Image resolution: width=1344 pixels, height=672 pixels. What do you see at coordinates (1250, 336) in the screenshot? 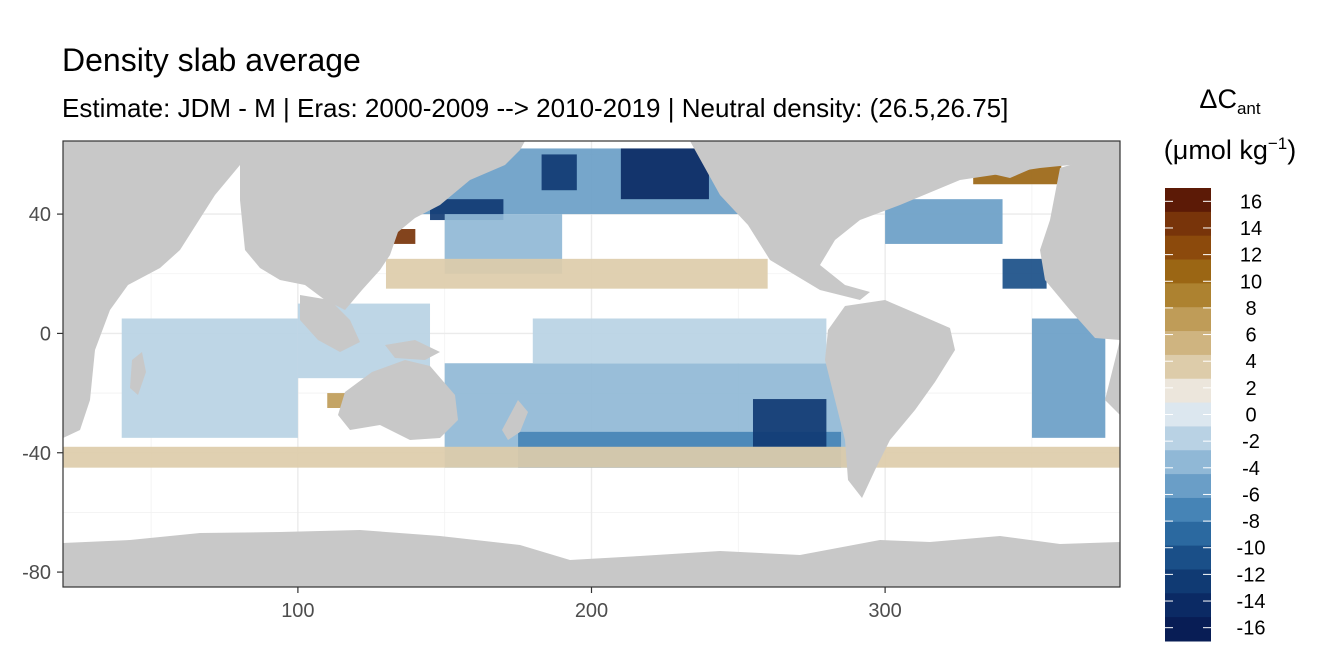
I see `legend-label: 6` at bounding box center [1250, 336].